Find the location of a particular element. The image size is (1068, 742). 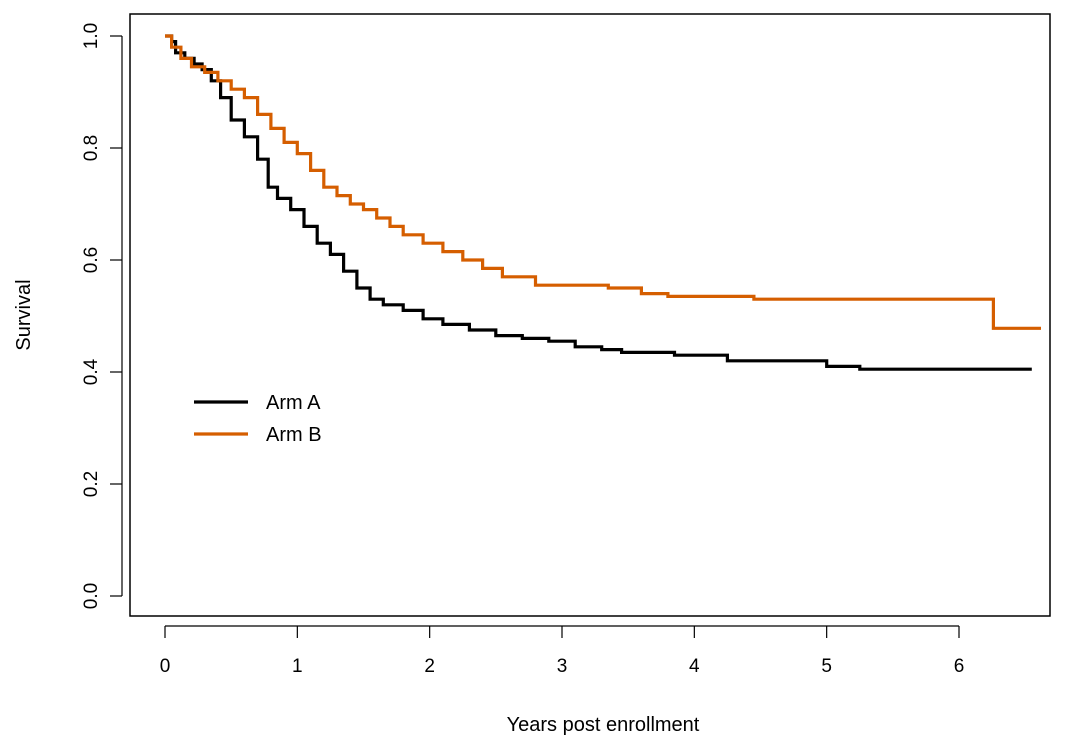

x-axis-title: Years post enrollment is located at coordinates (603, 725).